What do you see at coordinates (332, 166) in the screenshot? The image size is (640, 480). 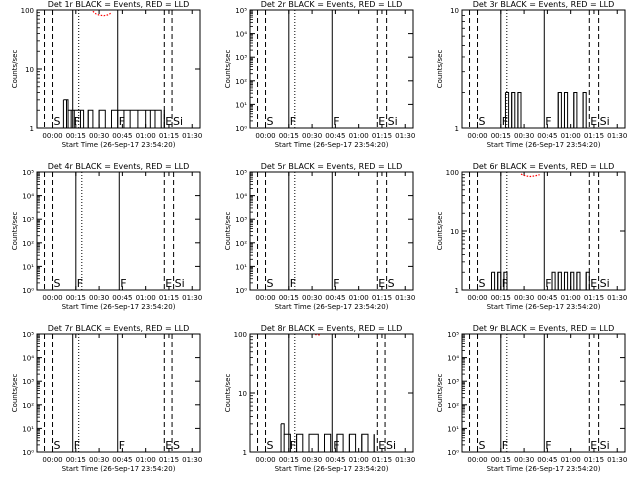 I see `panel-title: Det 5r BLACK = Events, RED = LLD` at bounding box center [332, 166].